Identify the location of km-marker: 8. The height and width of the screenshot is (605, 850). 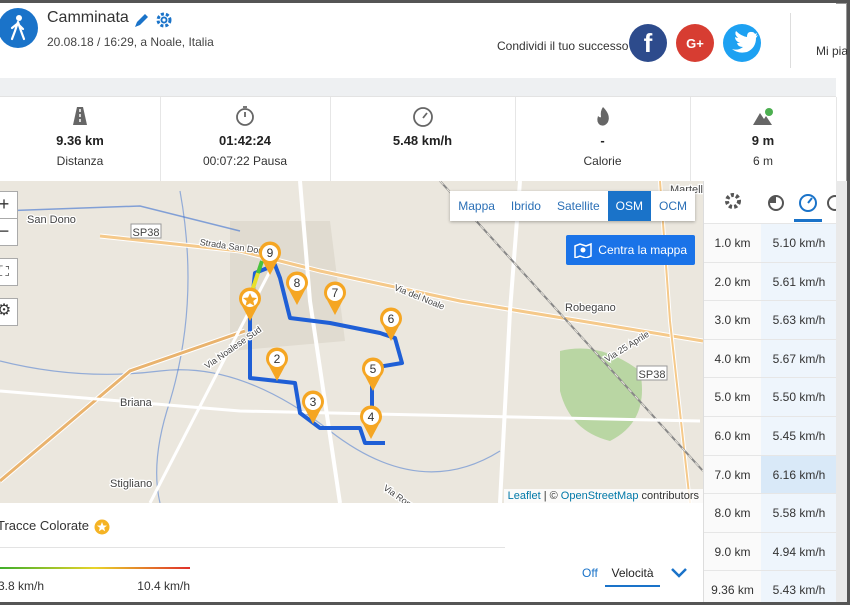
(297, 288).